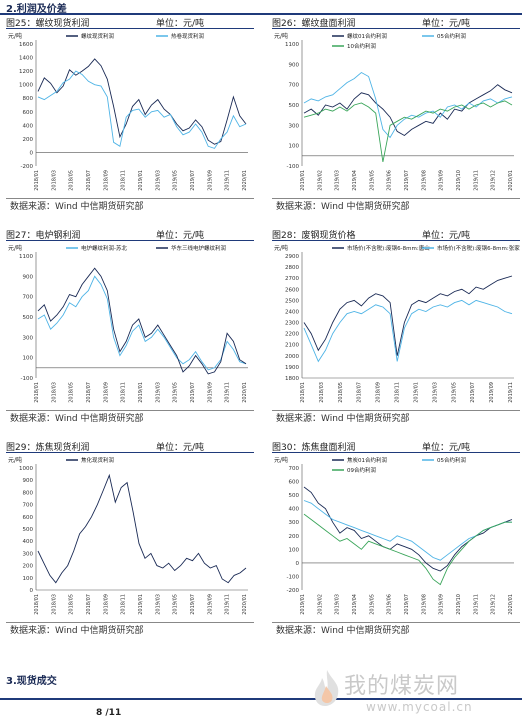 This screenshot has width=522, height=727. Describe the element at coordinates (292, 379) in the screenshot. I see `y-tick-label: 1800` at that location.